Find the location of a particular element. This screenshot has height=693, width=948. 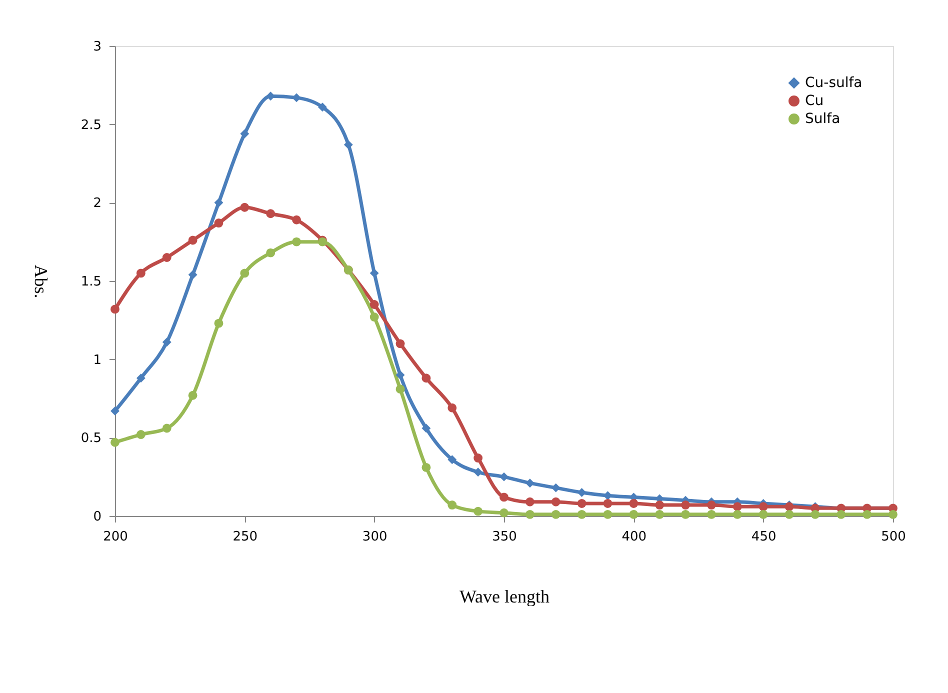

legend-label: Cu is located at coordinates (814, 101).